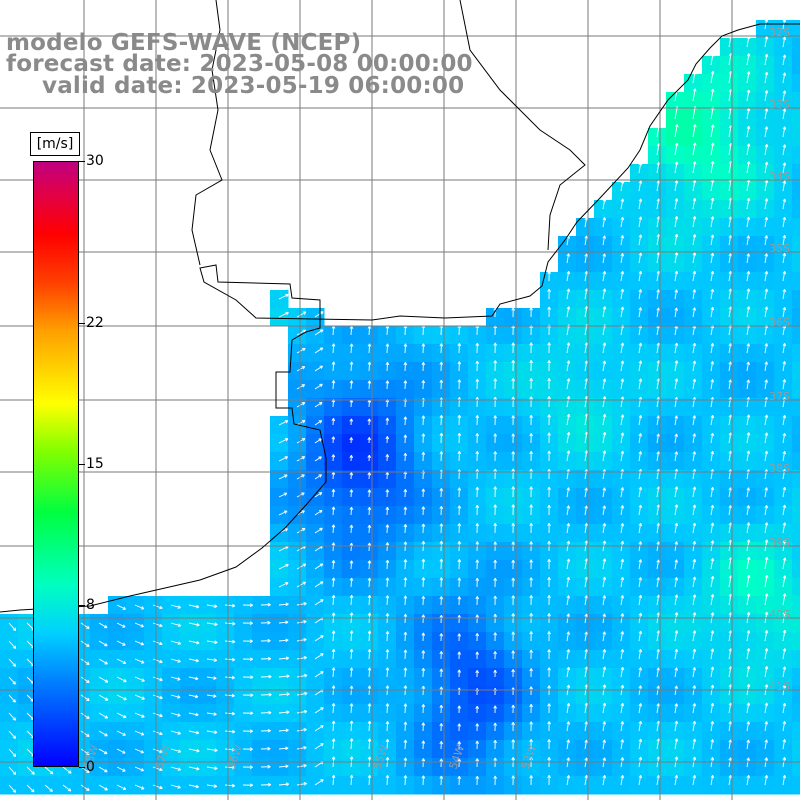 Image resolution: width=800 pixels, height=800 pixels. Describe the element at coordinates (95, 464) in the screenshot. I see `colorbar-tick-label: 15` at that location.